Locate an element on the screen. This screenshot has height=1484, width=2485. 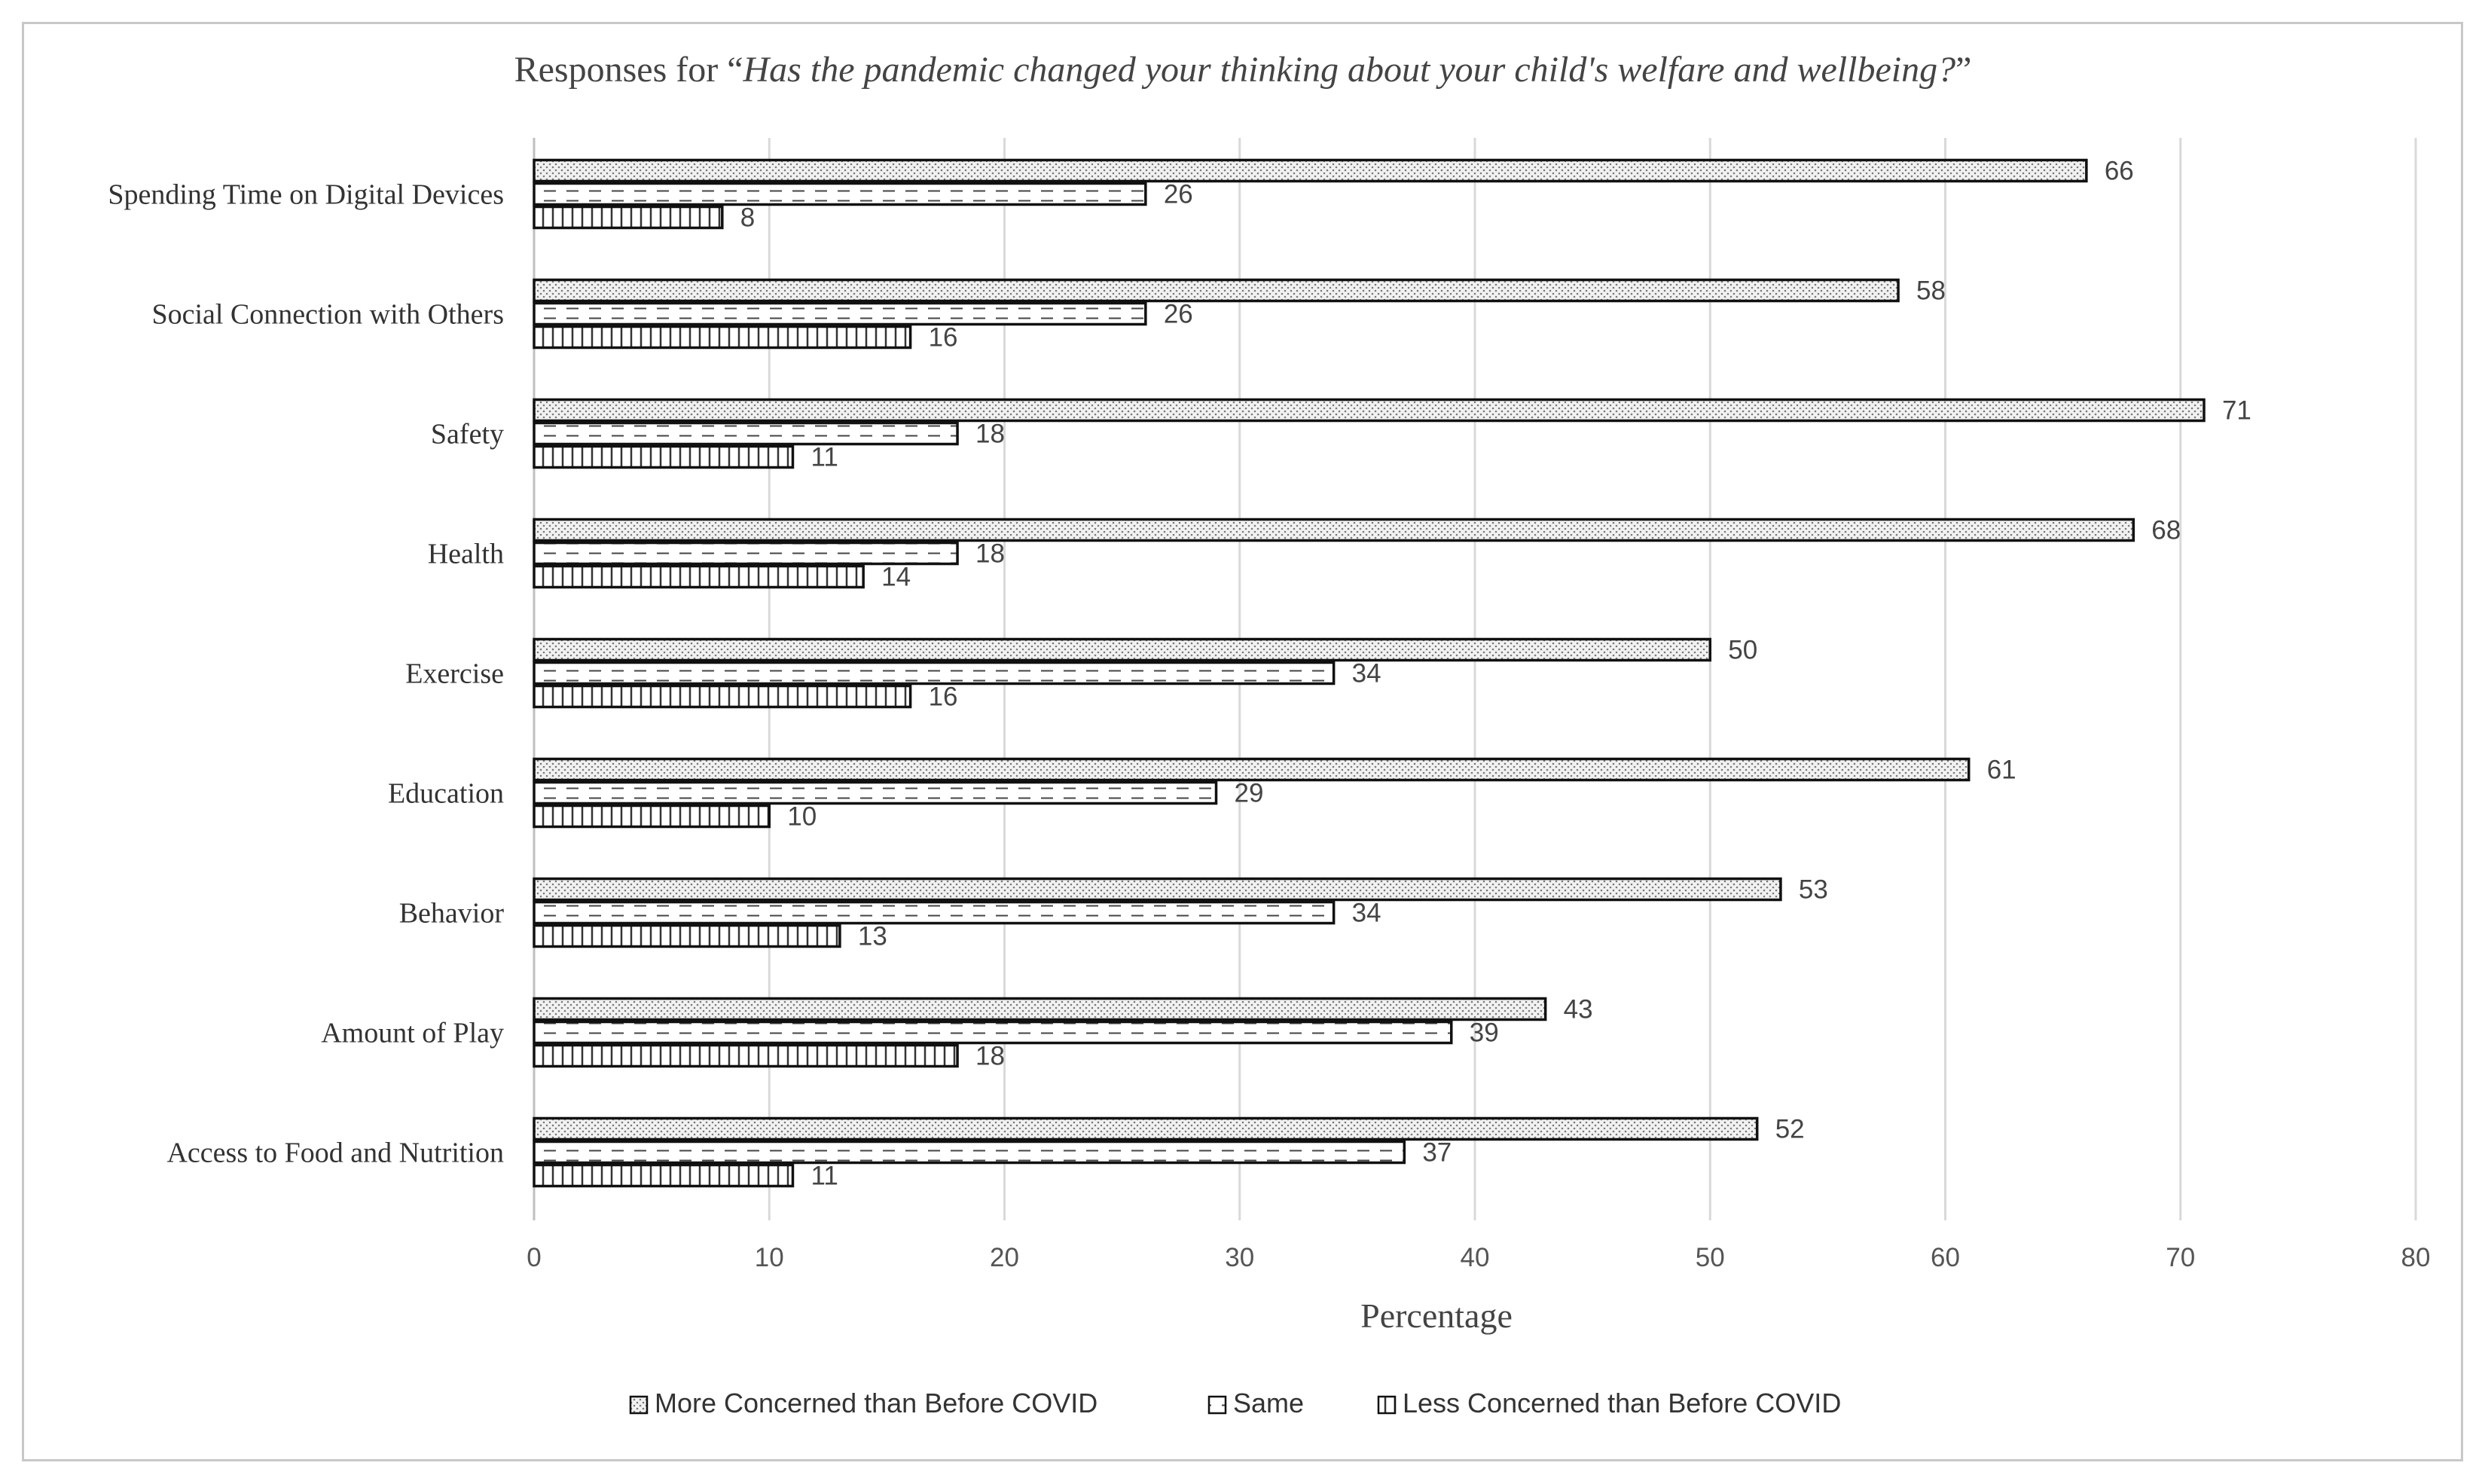
data-label: 50 is located at coordinates (1742, 650).